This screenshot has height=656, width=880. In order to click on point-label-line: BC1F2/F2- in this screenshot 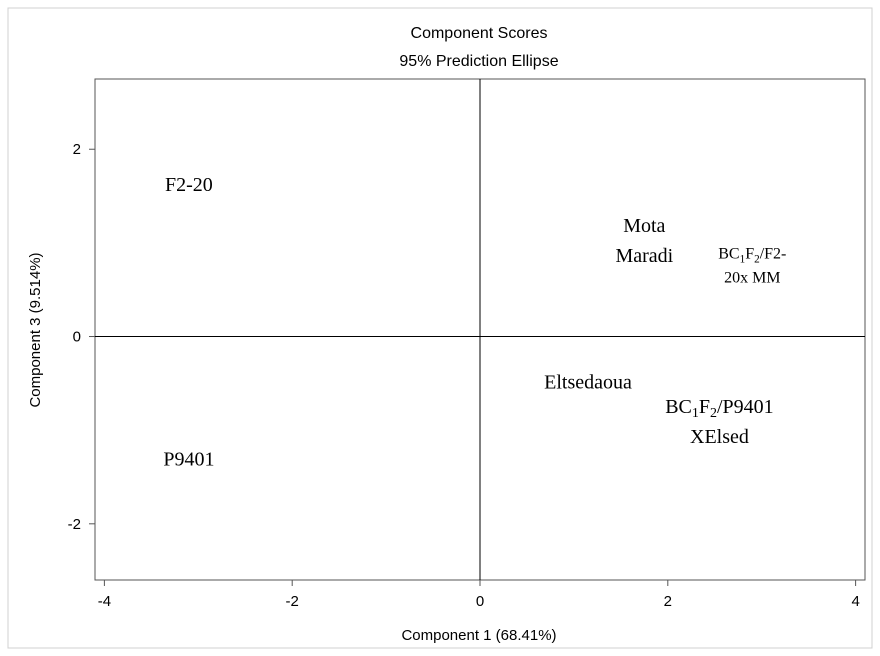, I will do `click(752, 255)`.